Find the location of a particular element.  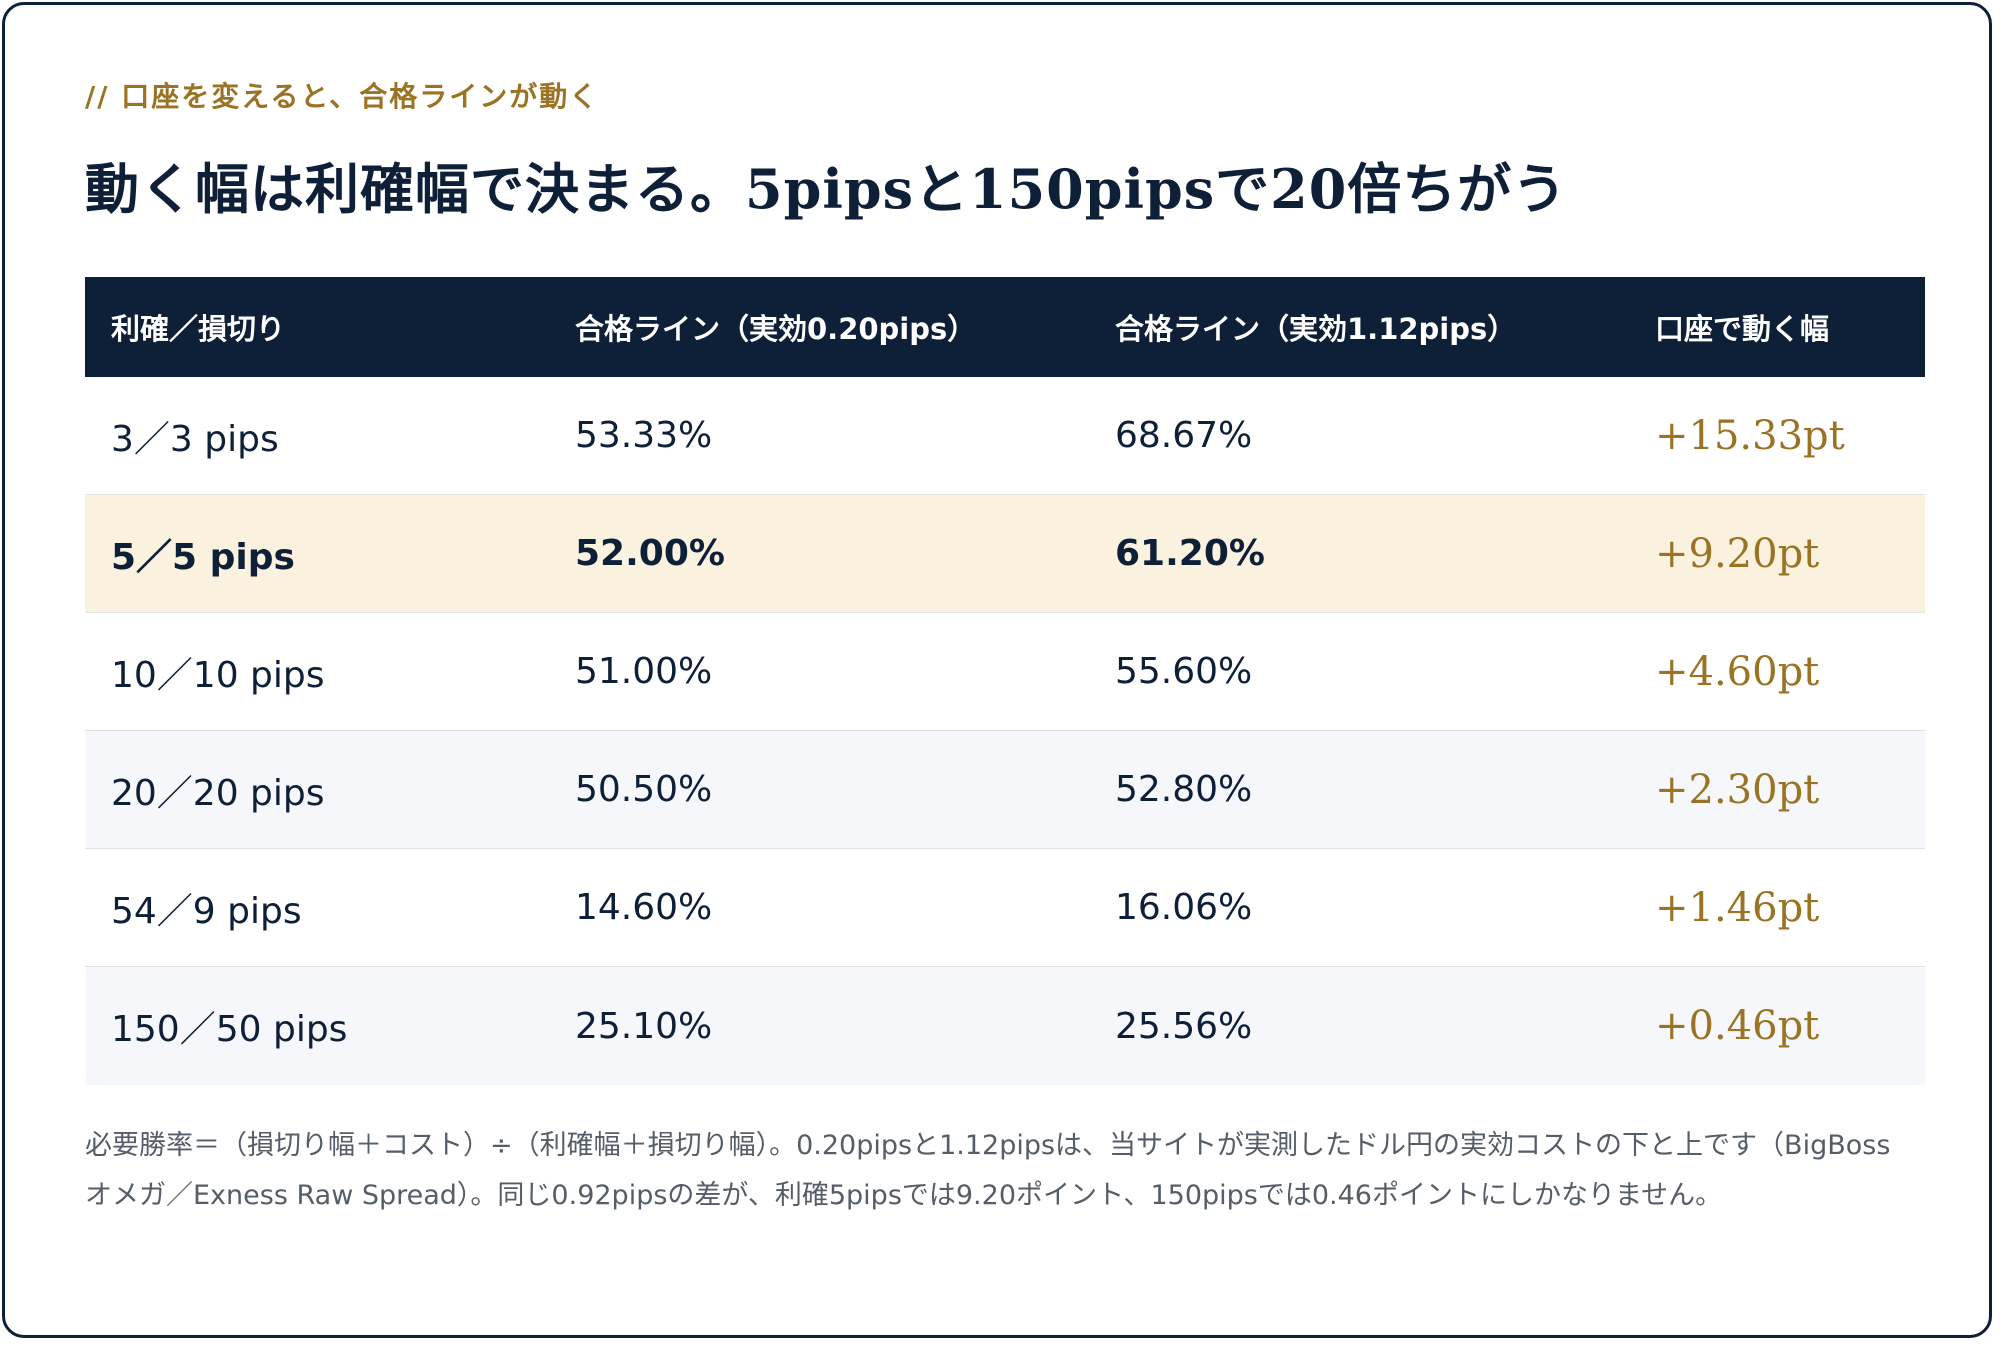

table-row: 54／9 pips 14.60% 16.06% +1.46pt is located at coordinates (1005, 908).